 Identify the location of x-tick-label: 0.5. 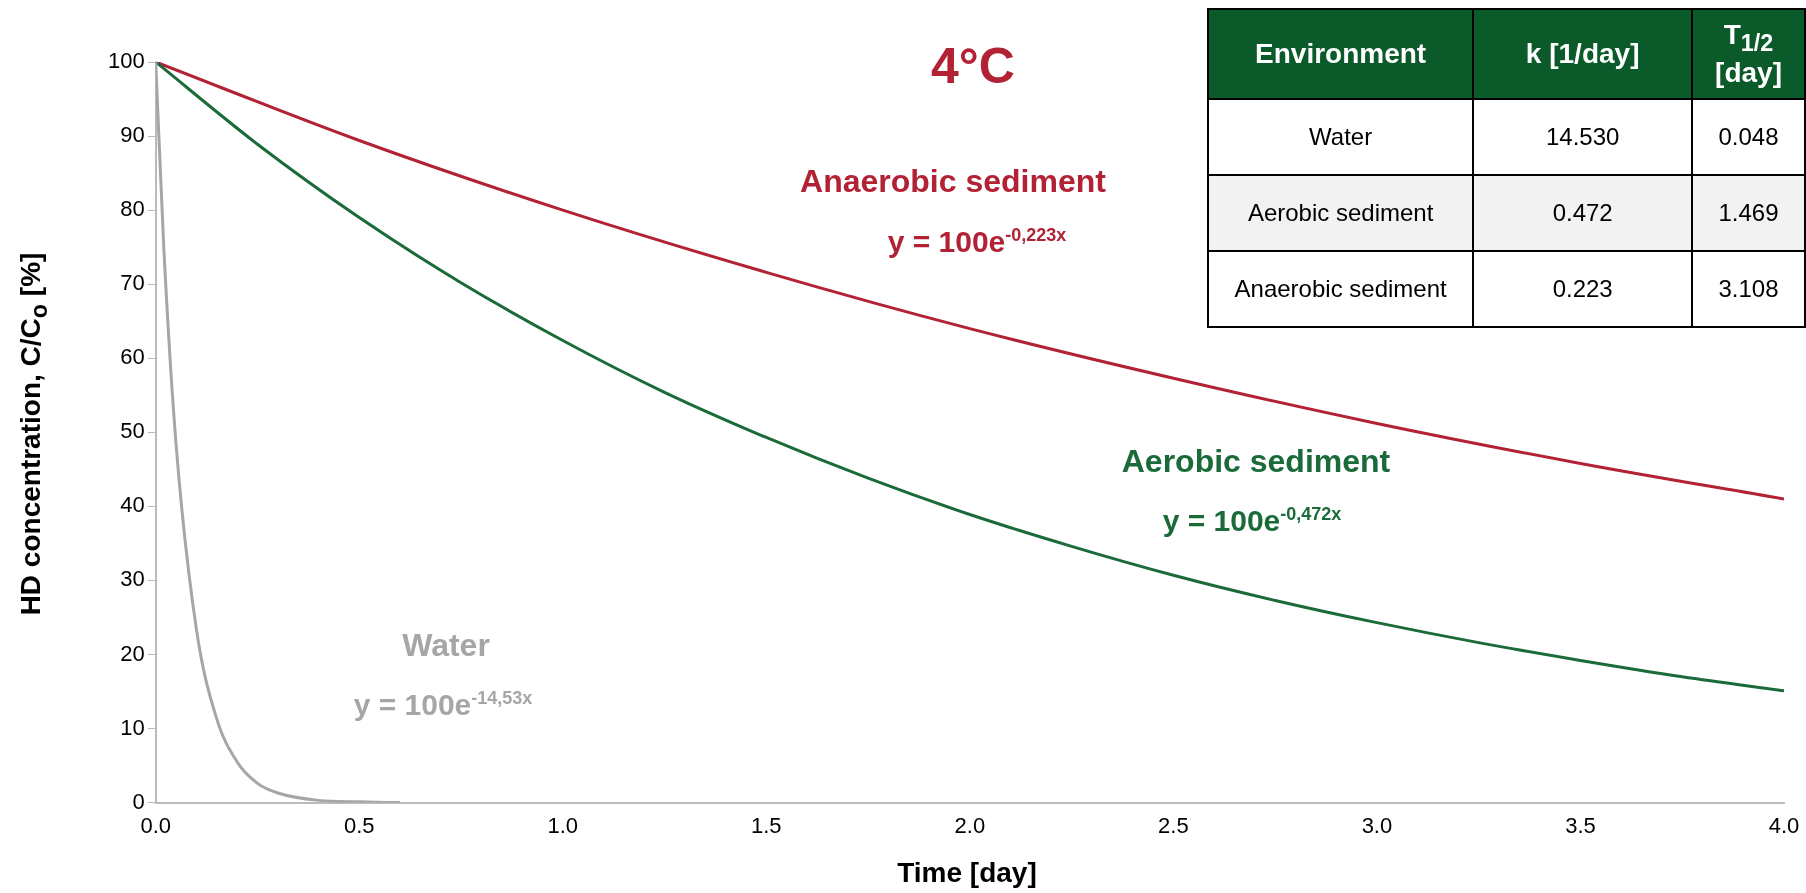
(359, 825).